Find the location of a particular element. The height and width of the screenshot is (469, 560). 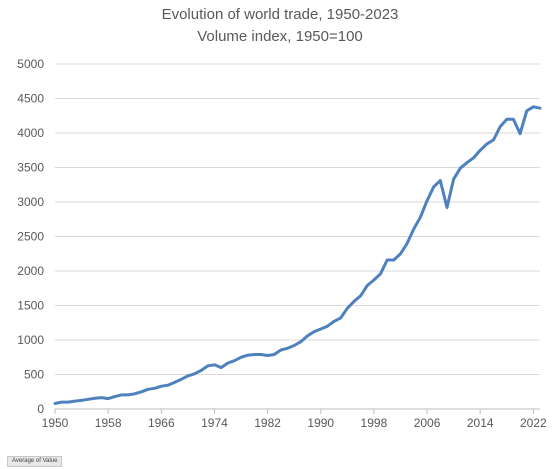

y-tick-labels: 0 500 1000 1500 2000 2500 3000 3500 4000 4500 5000 is located at coordinates (30, 236).